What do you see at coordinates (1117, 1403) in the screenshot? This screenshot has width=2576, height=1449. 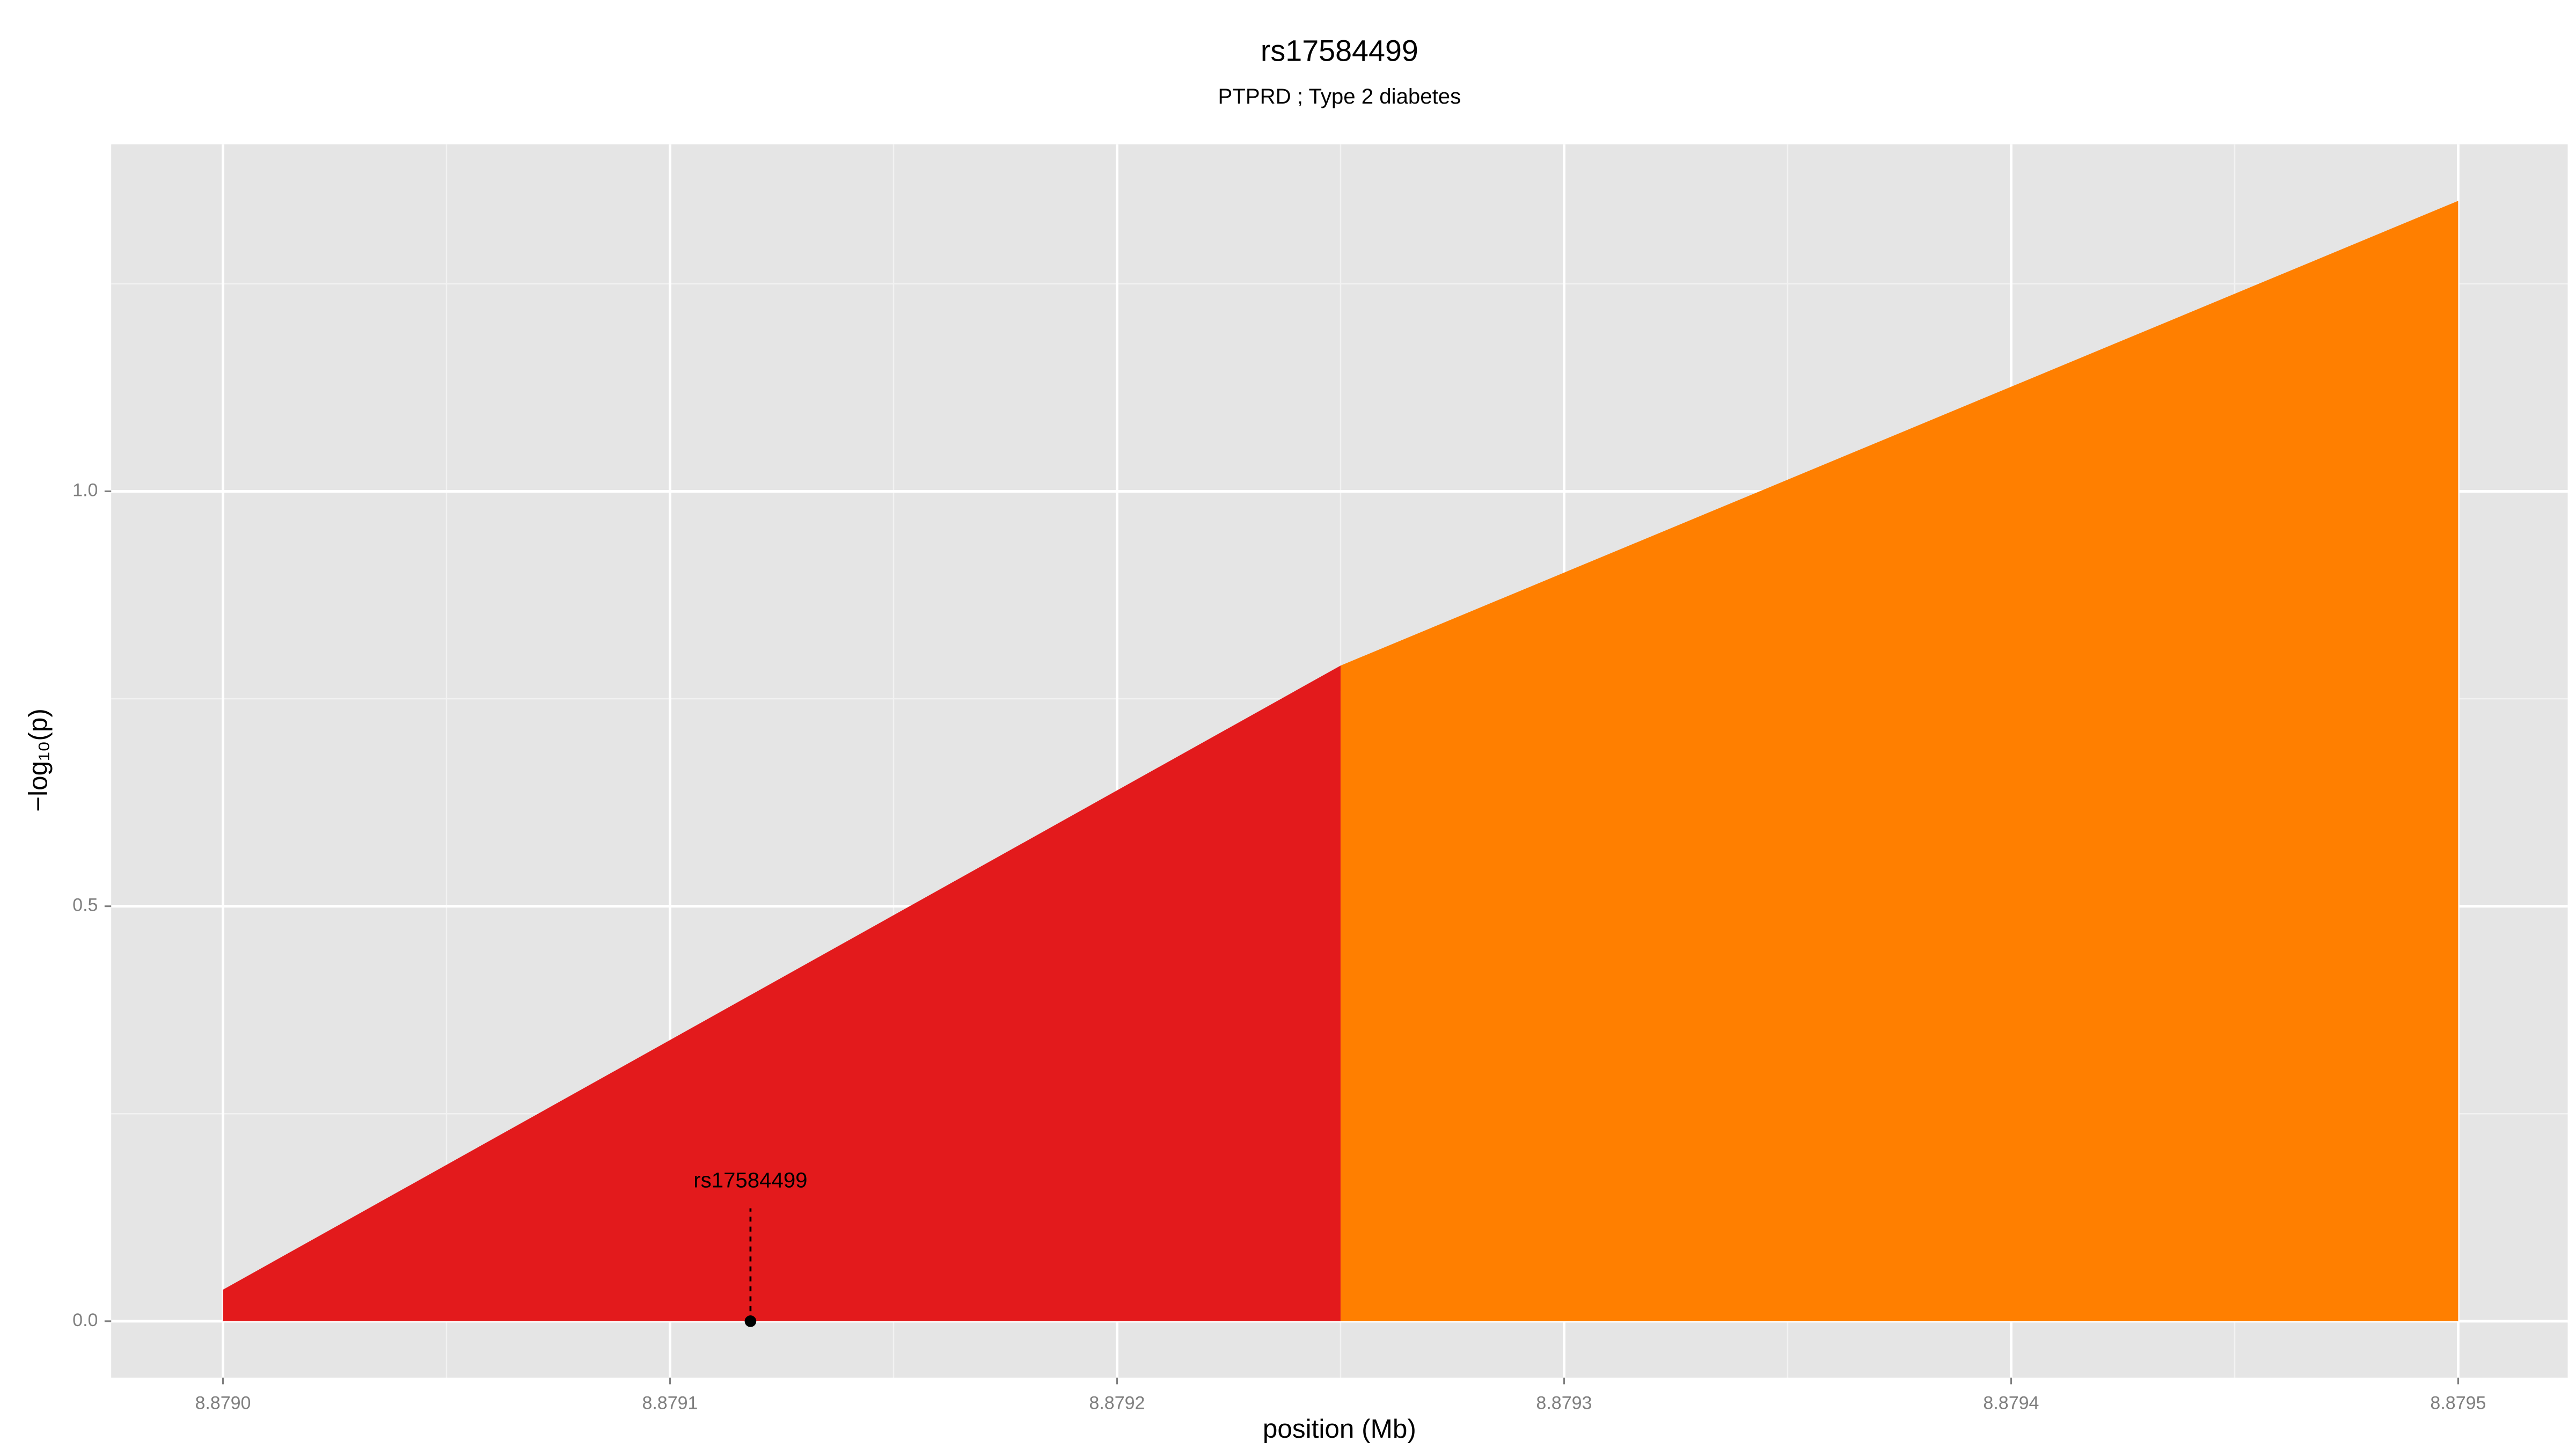 I see `x-tick-label: 8.8792` at bounding box center [1117, 1403].